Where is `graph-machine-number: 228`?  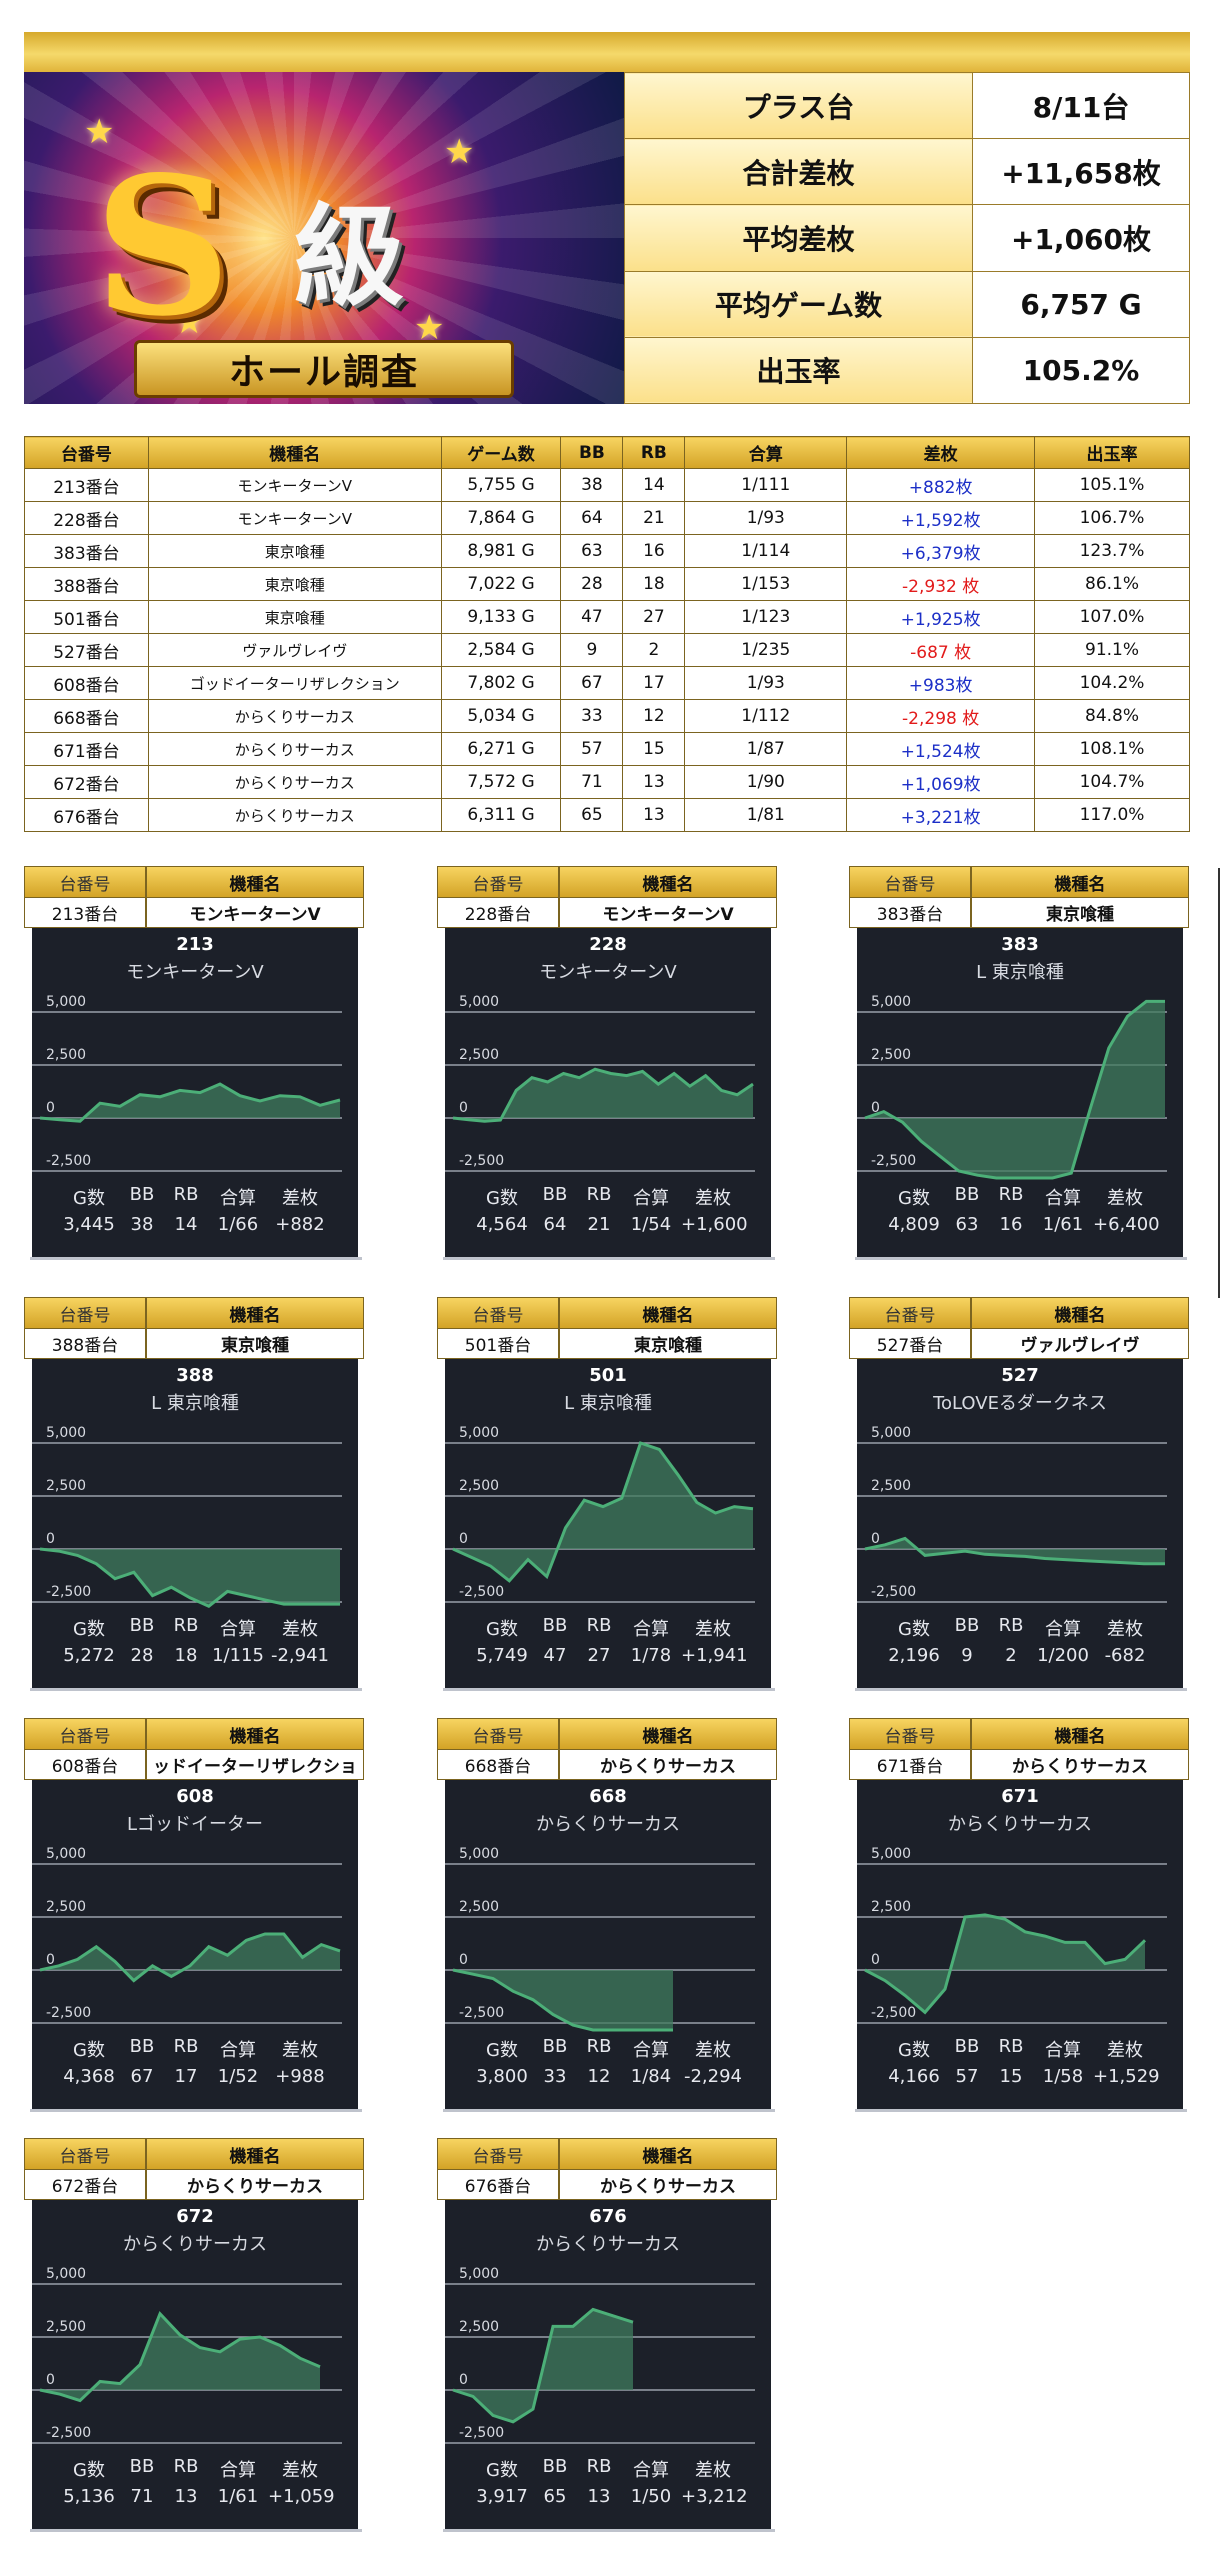 graph-machine-number: 228 is located at coordinates (608, 944).